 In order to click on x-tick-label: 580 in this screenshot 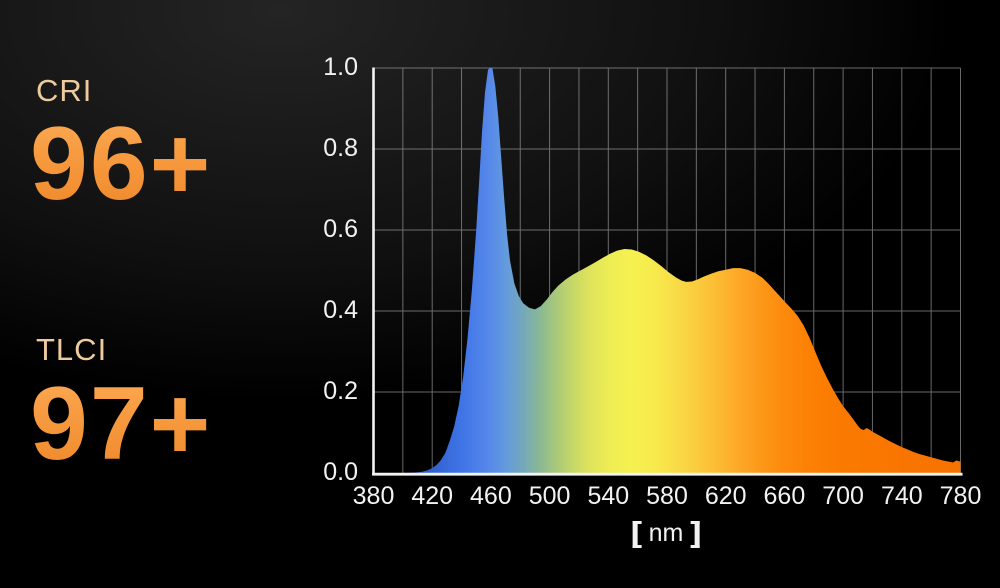, I will do `click(667, 496)`.